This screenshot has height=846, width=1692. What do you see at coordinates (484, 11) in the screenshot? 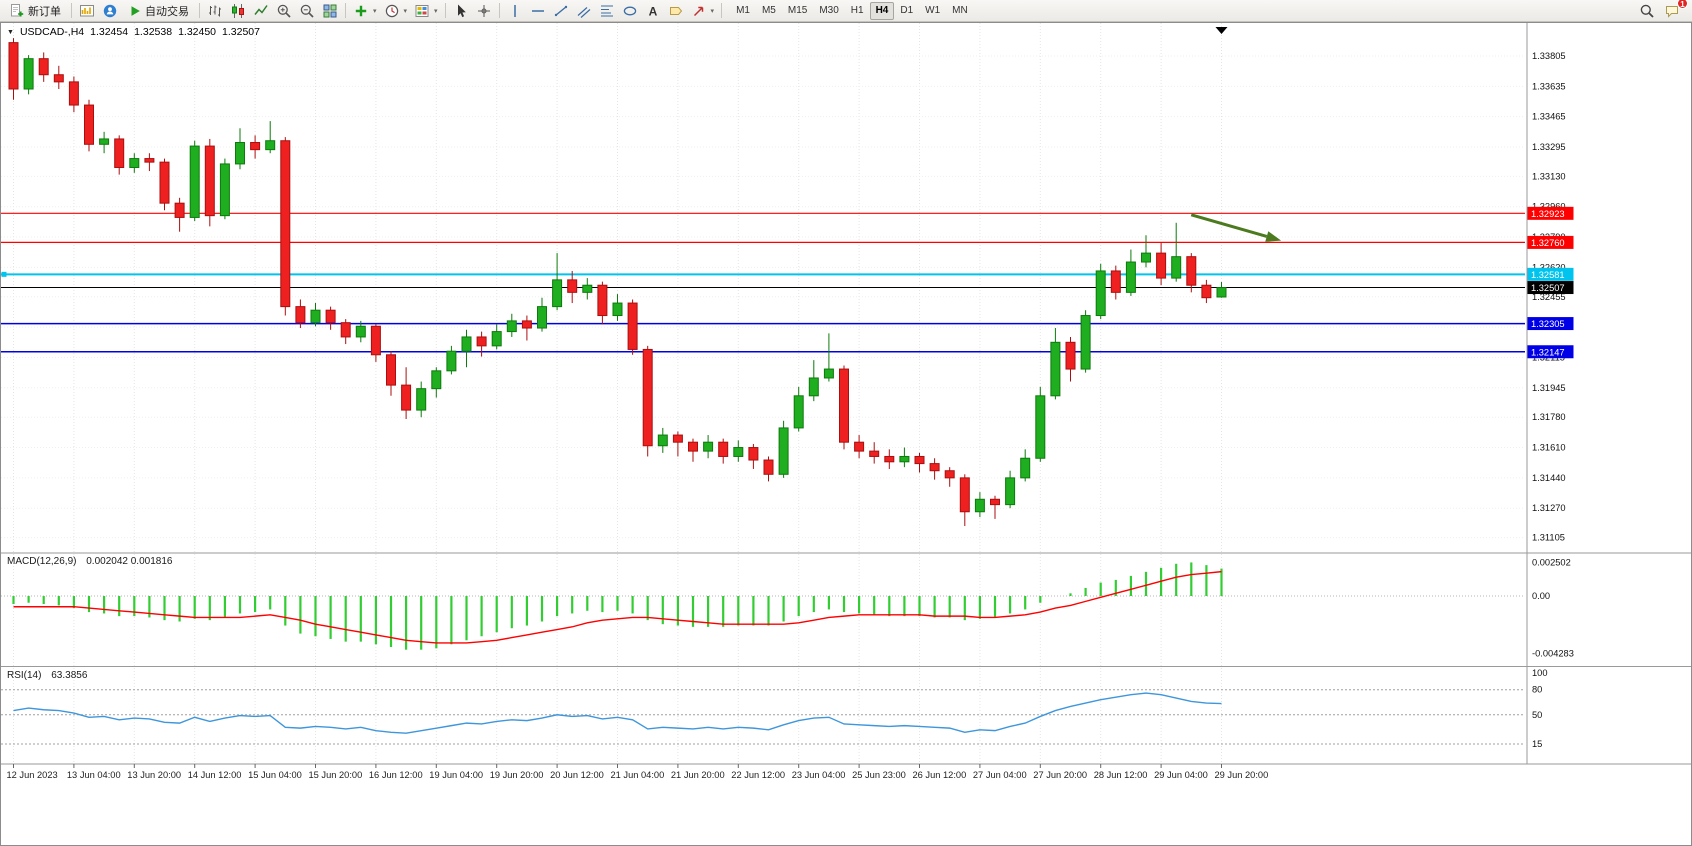
I see `crosshair-button` at bounding box center [484, 11].